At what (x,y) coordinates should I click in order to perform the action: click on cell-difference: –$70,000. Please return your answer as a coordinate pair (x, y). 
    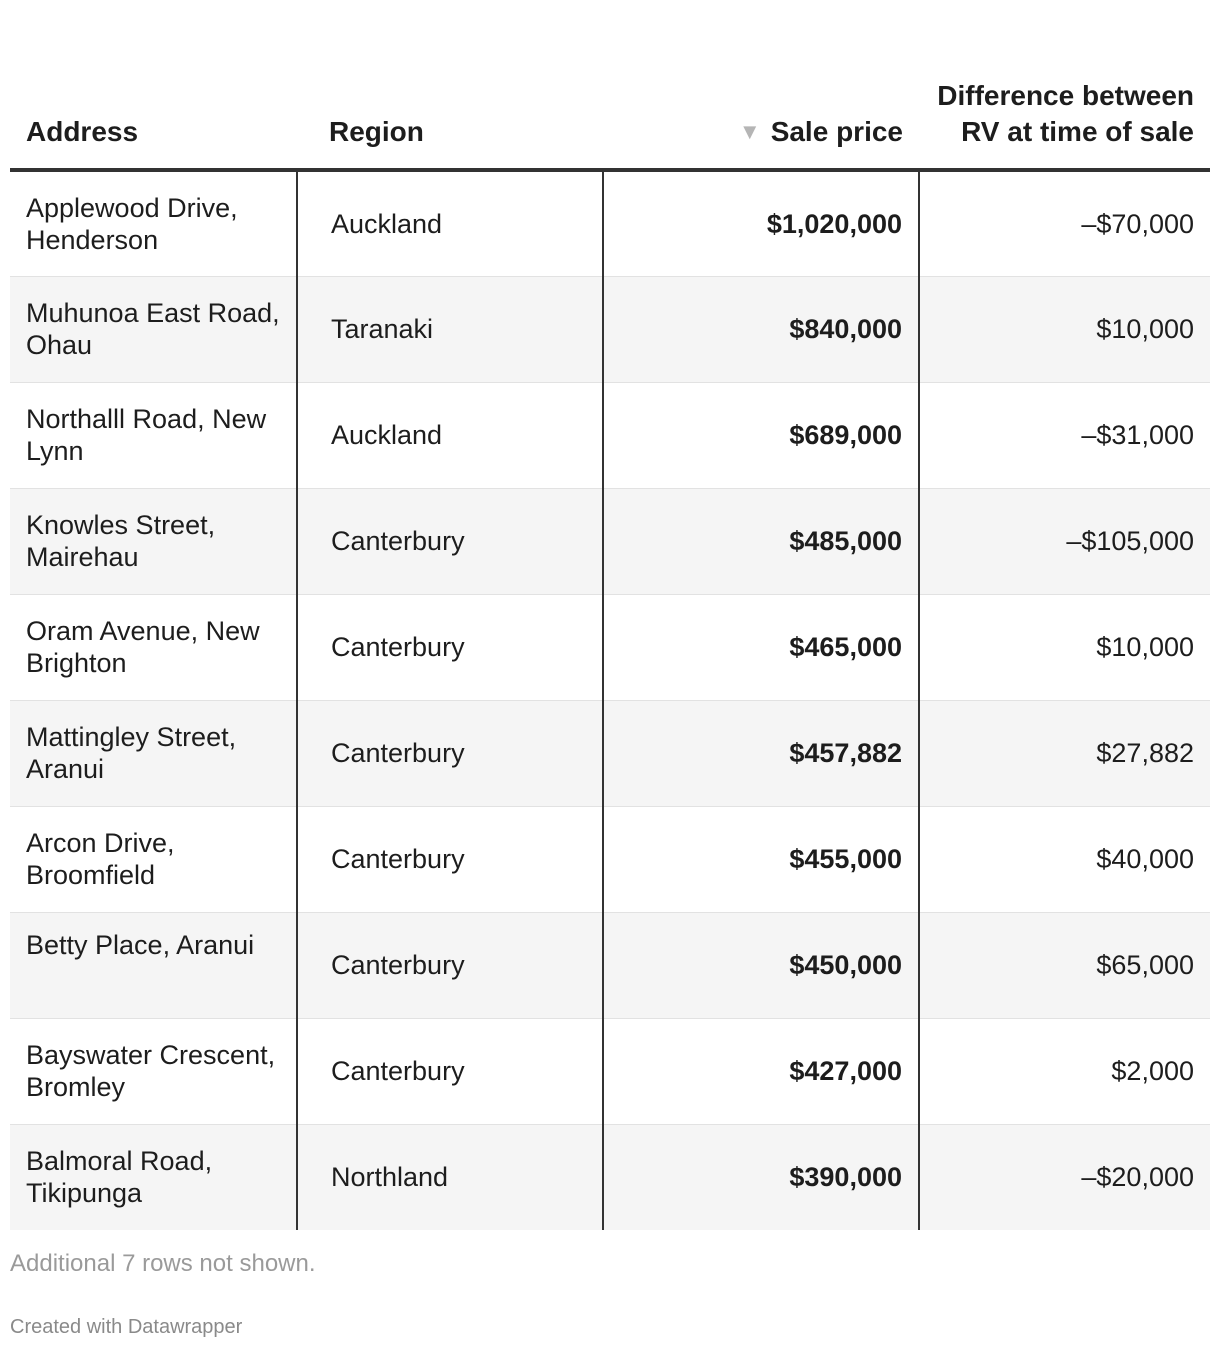
    Looking at the image, I should click on (1064, 223).